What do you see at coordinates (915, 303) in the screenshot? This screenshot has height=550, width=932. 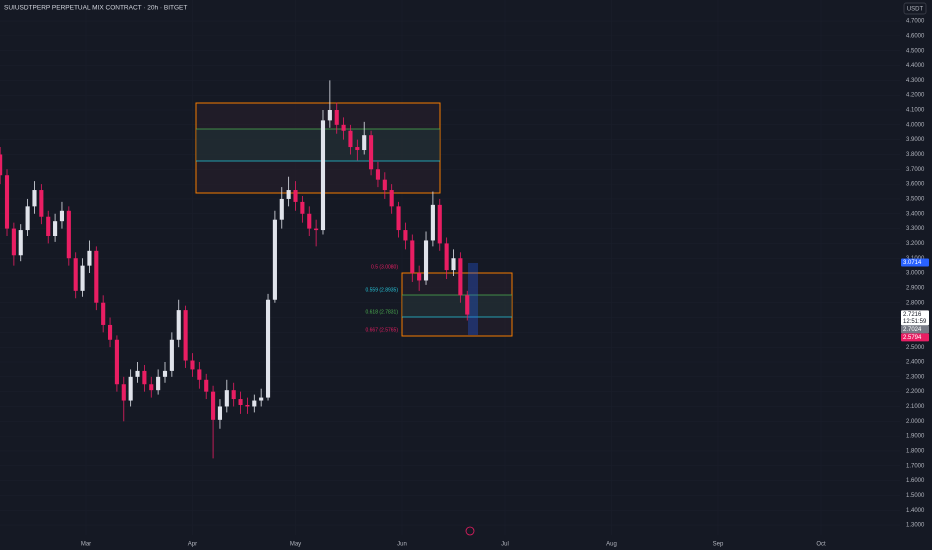 I see `y-tick-label: 2.8000` at bounding box center [915, 303].